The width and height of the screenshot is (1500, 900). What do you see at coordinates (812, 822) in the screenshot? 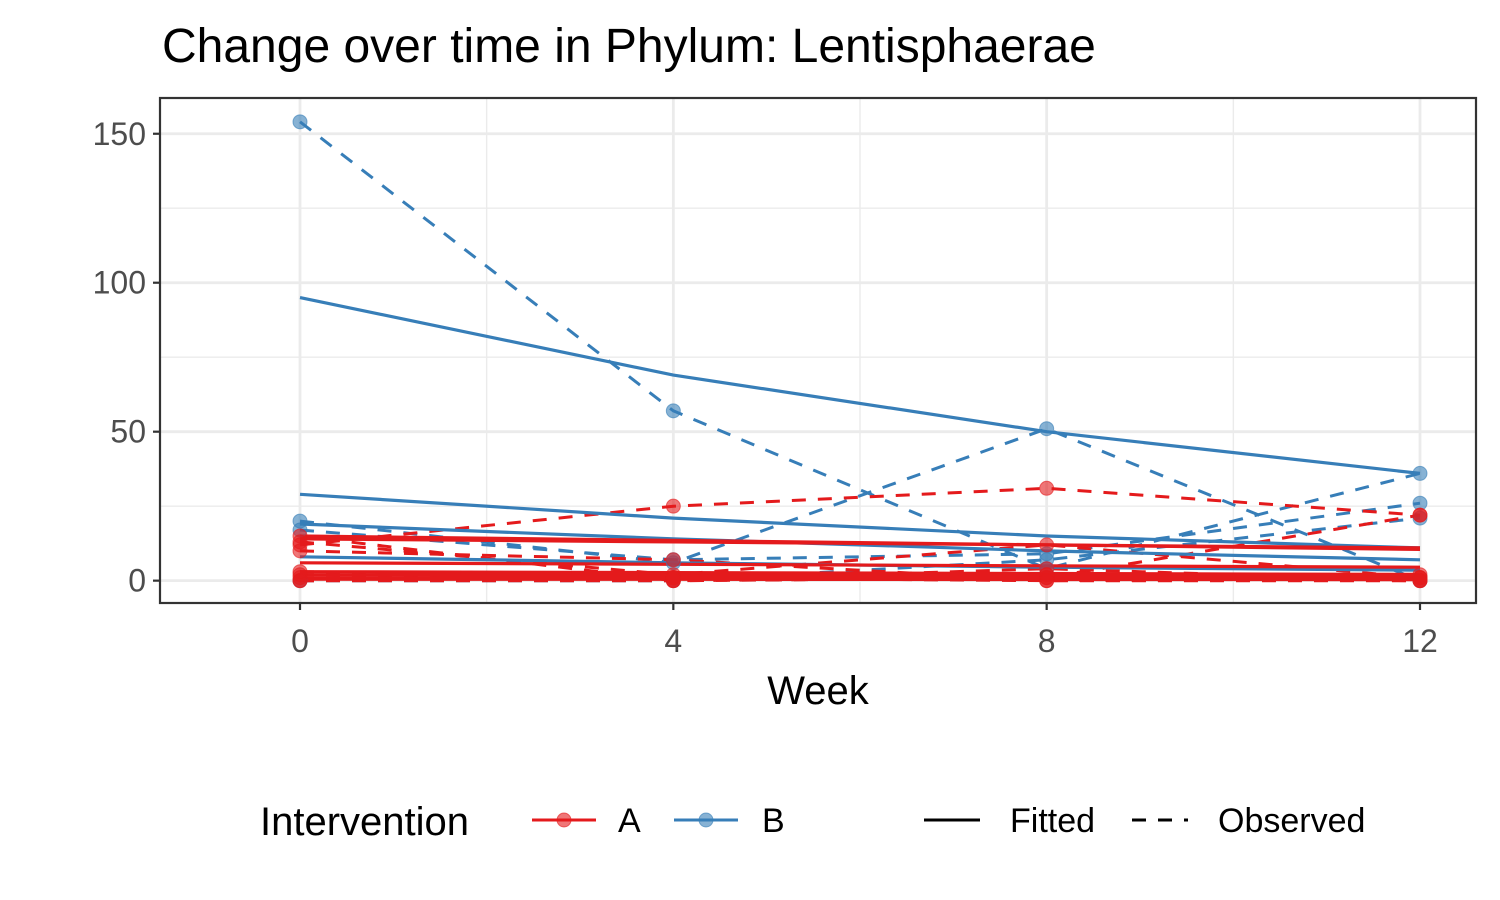
I see `legend: Intervention A B Fitted Observed` at bounding box center [812, 822].